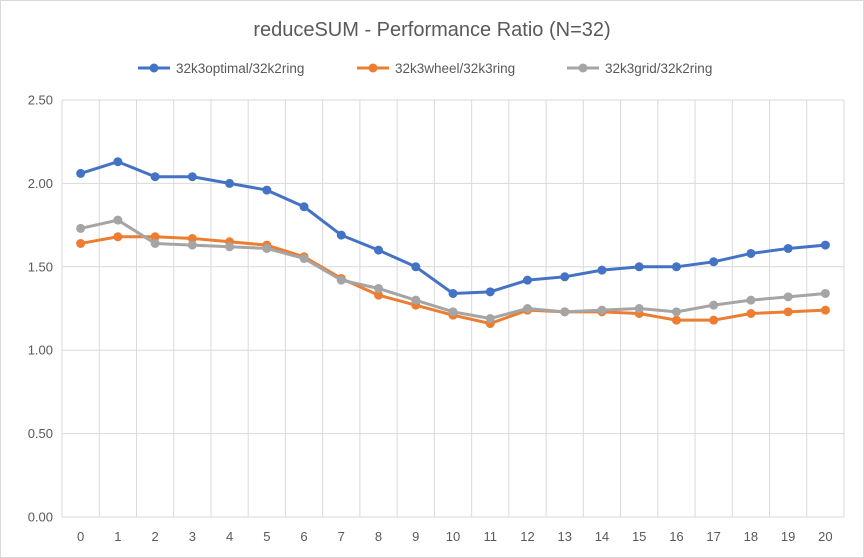 This screenshot has width=864, height=558. What do you see at coordinates (40, 517) in the screenshot?
I see `y-tick-label: 0.00` at bounding box center [40, 517].